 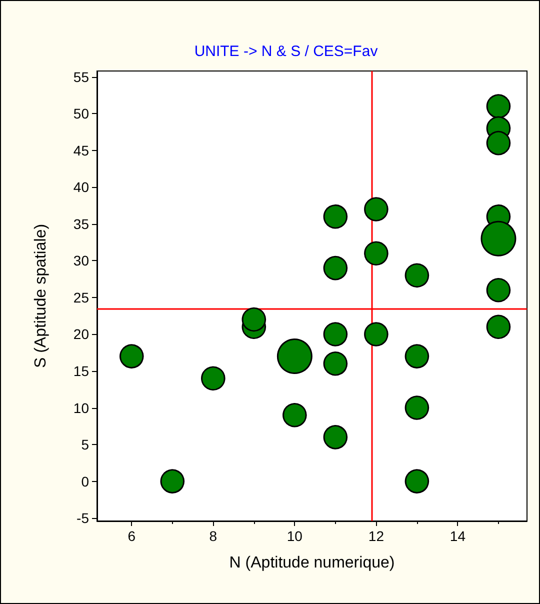 I want to click on y-tick-label: 55, so click(x=81, y=76).